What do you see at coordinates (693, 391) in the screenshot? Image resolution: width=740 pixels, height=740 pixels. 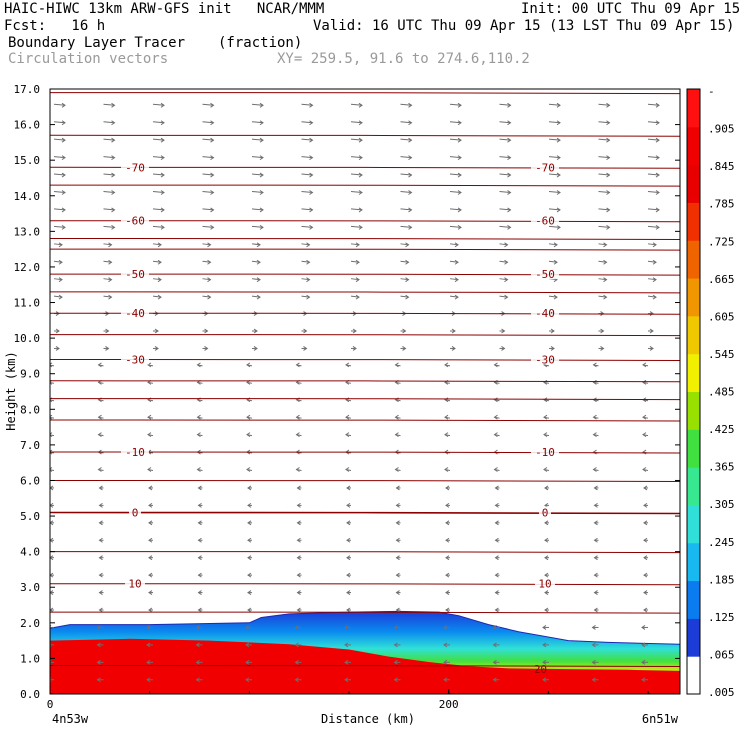 I see `colorbar-frame` at bounding box center [693, 391].